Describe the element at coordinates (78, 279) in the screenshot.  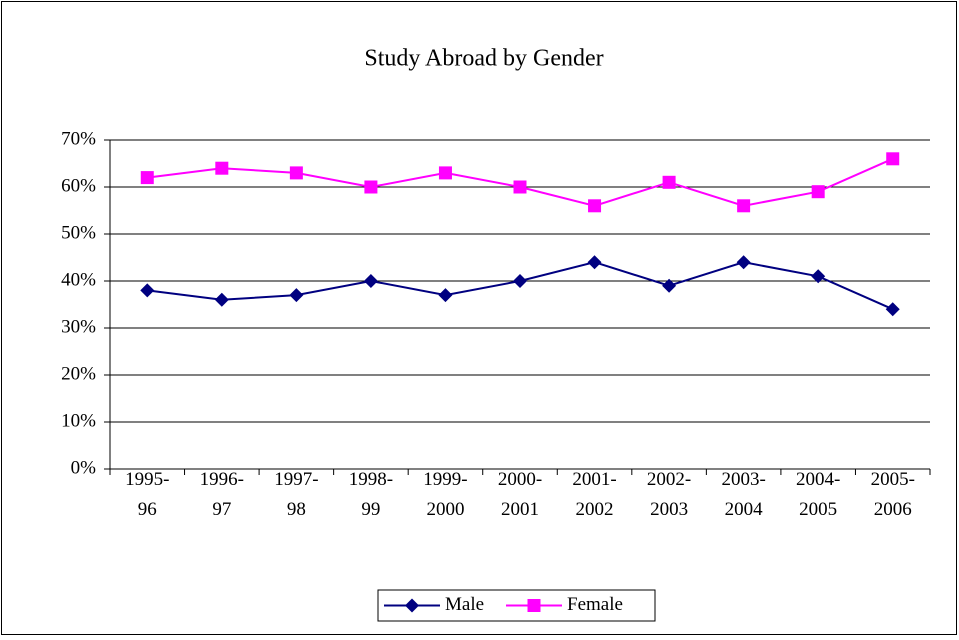
I see `y-tick-label: 40%` at that location.